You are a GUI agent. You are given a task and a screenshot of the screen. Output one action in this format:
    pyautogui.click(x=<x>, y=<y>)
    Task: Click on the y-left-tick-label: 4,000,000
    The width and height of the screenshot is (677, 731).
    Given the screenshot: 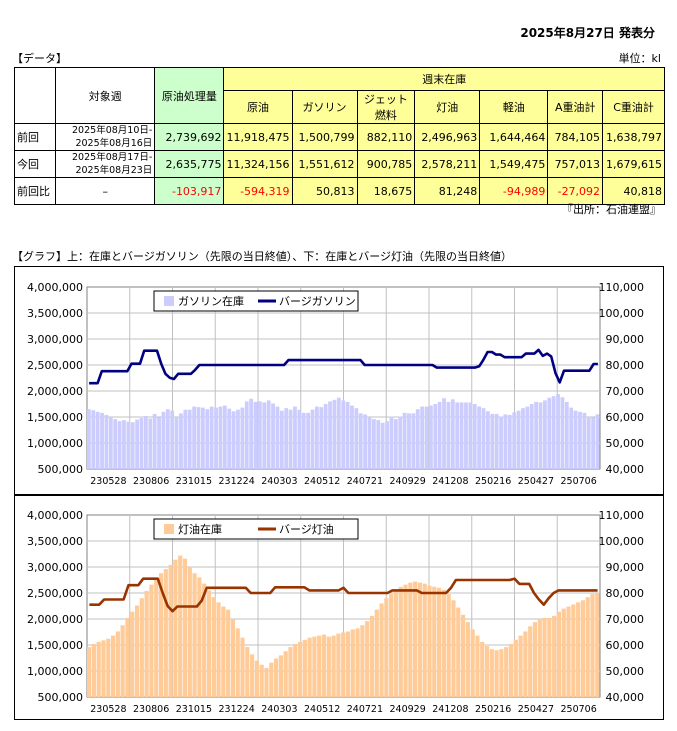 What is the action you would take?
    pyautogui.click(x=55, y=515)
    